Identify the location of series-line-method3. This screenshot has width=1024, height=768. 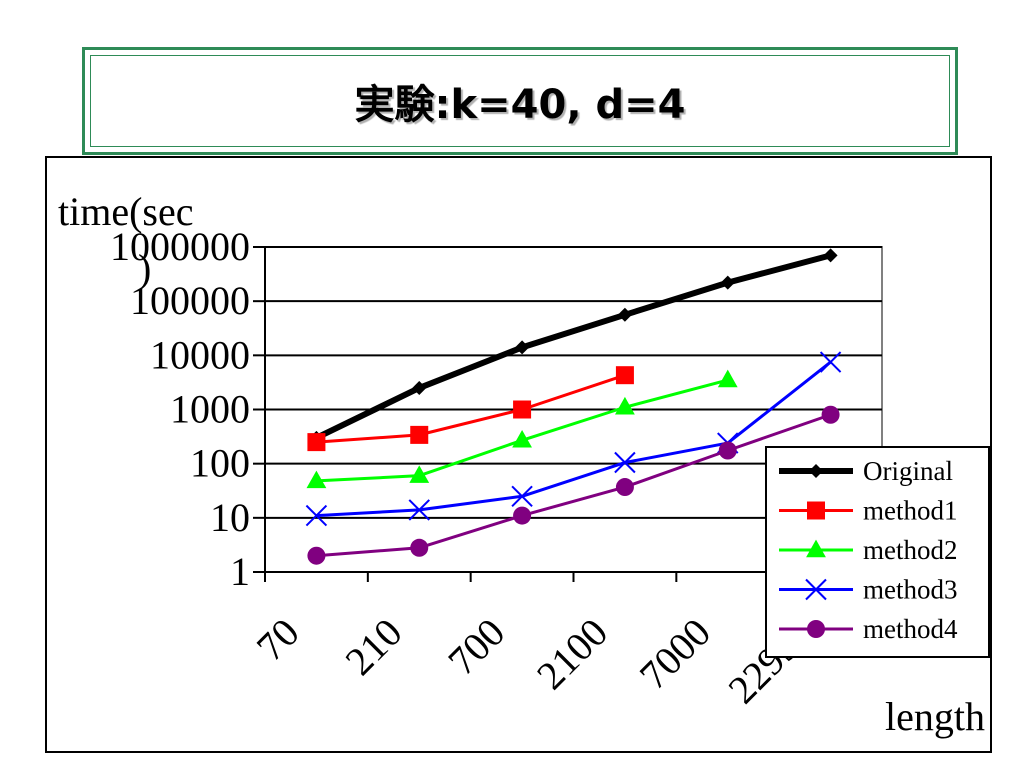
(574, 439).